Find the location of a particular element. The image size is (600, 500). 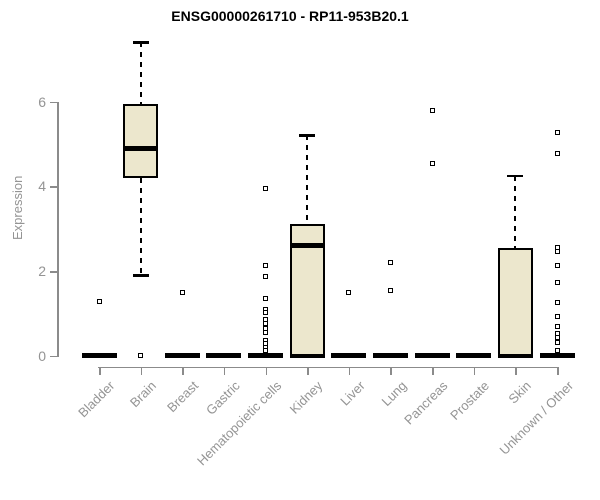

x-tick-label: Kidney is located at coordinates (306, 397).